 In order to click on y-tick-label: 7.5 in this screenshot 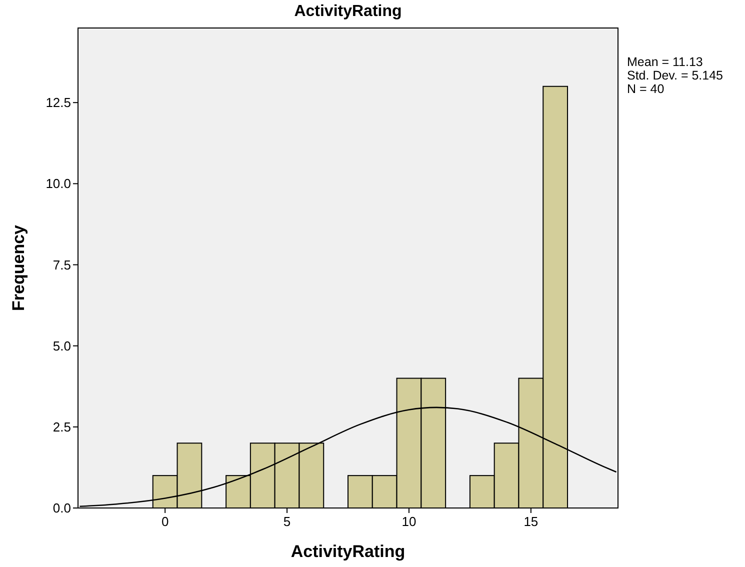, I will do `click(61, 264)`.